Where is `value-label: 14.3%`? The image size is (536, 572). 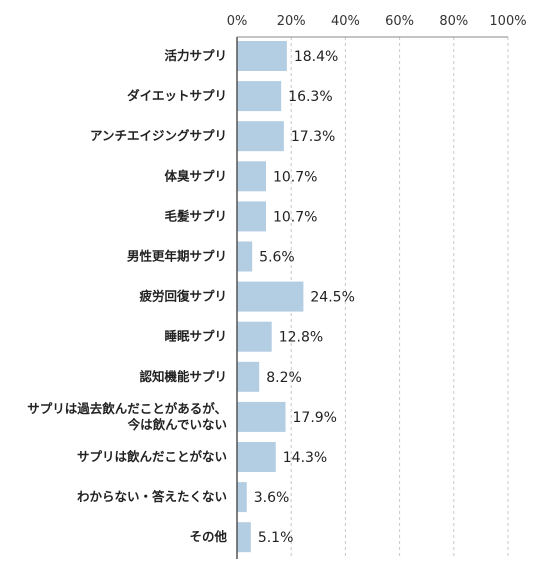
value-label: 14.3% is located at coordinates (305, 458).